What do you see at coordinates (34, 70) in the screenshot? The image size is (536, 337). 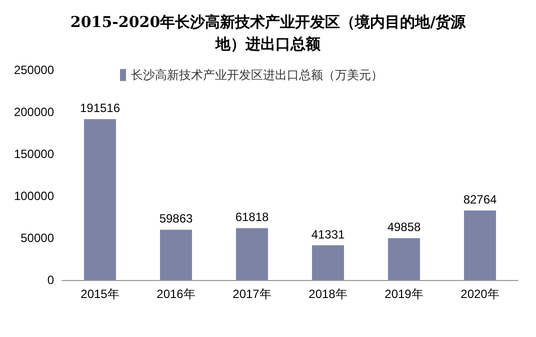 I see `y-tick-label: 250000` at bounding box center [34, 70].